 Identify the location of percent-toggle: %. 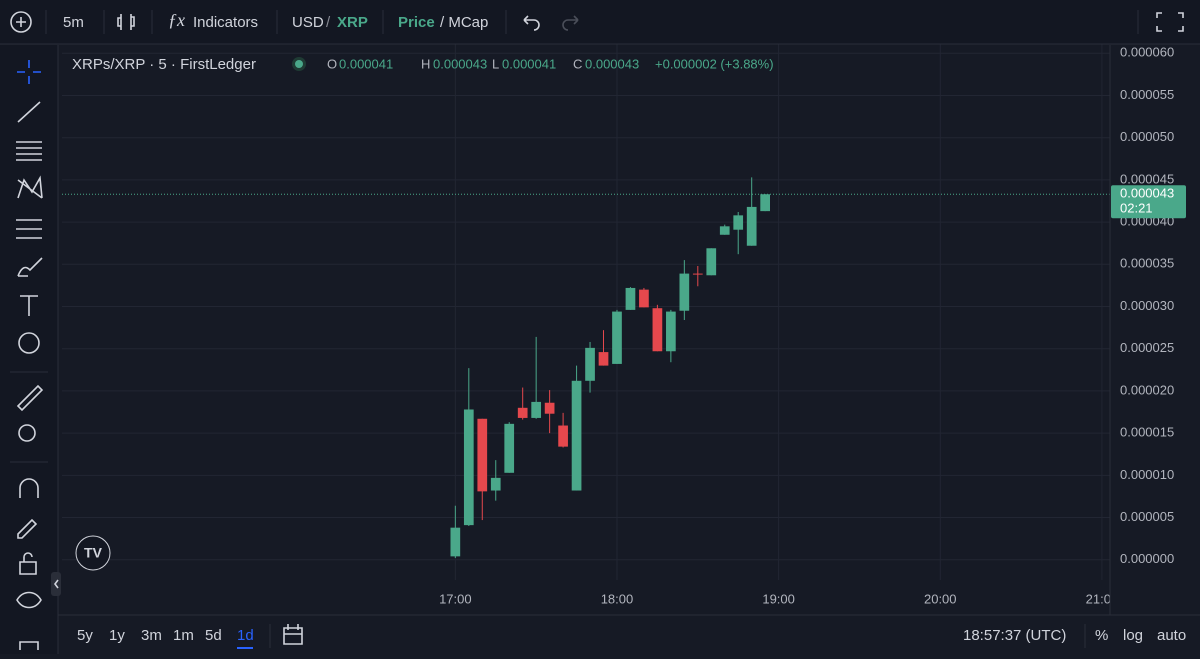
(1101, 635).